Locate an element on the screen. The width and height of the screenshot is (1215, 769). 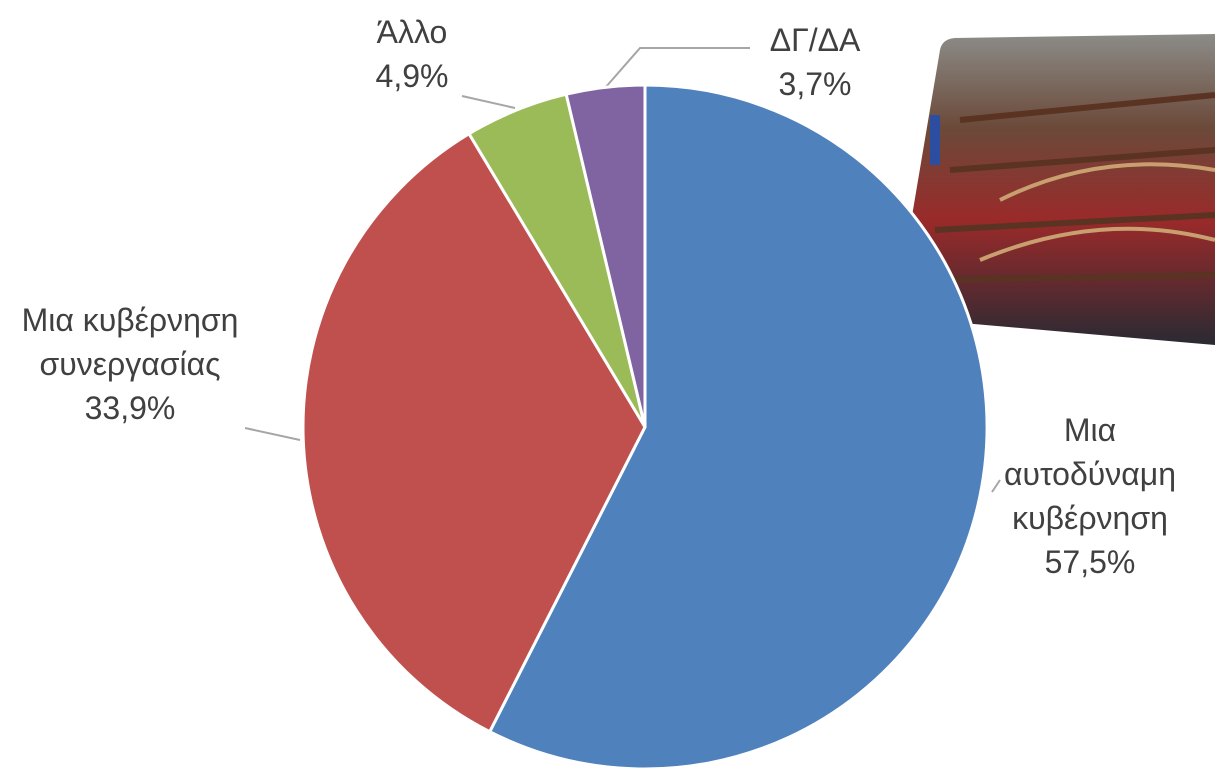
category-label: ΔΓ/ΔΑ is located at coordinates (815, 40).